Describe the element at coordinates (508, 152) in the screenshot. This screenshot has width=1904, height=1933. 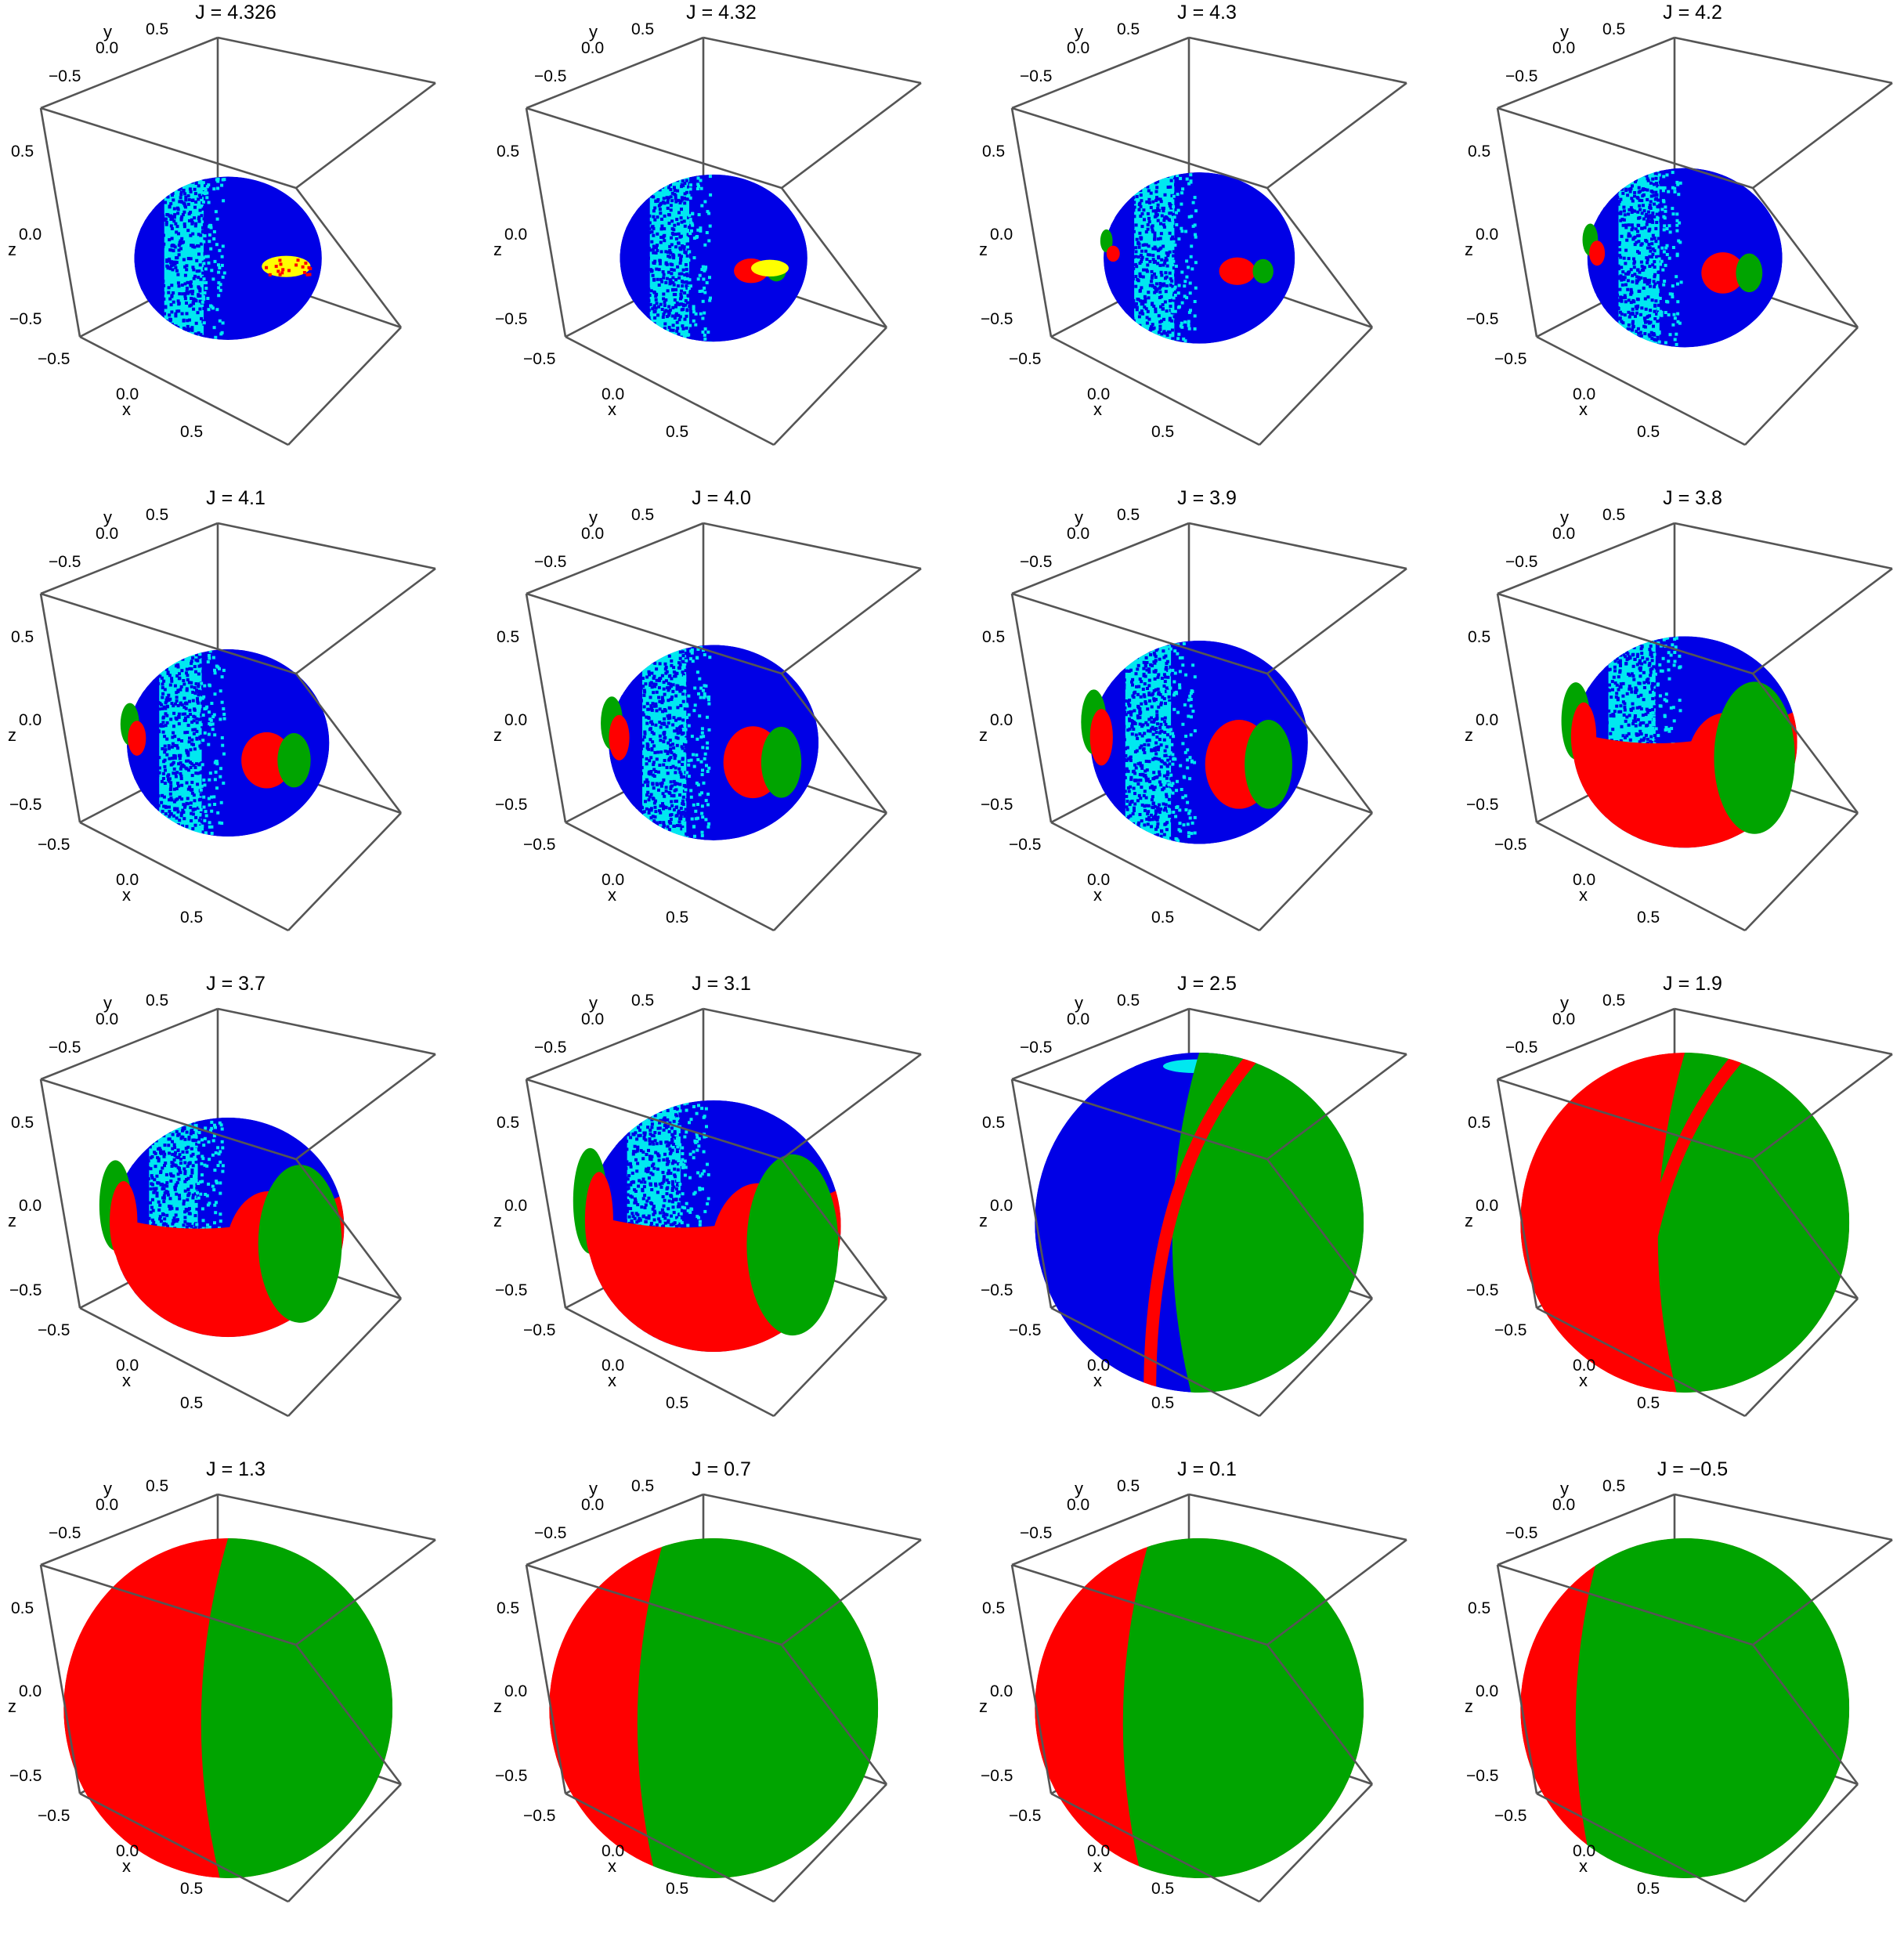
I see `z-tick-label: 0.5` at that location.